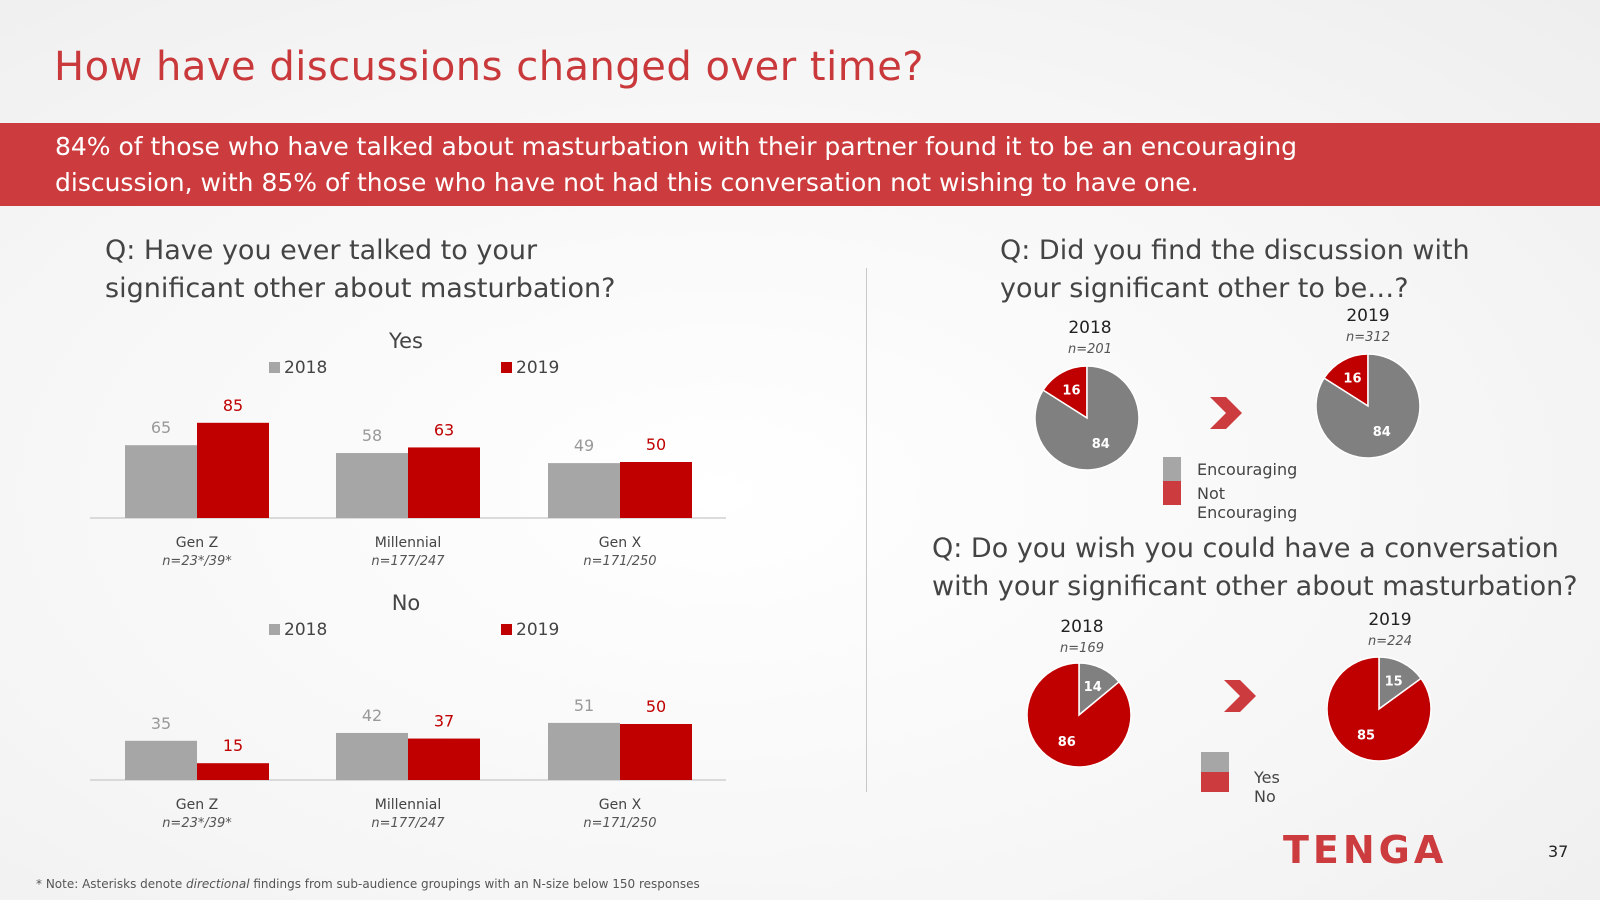 Image resolution: width=1600 pixels, height=900 pixels. What do you see at coordinates (1558, 851) in the screenshot?
I see `page-number: 37` at bounding box center [1558, 851].